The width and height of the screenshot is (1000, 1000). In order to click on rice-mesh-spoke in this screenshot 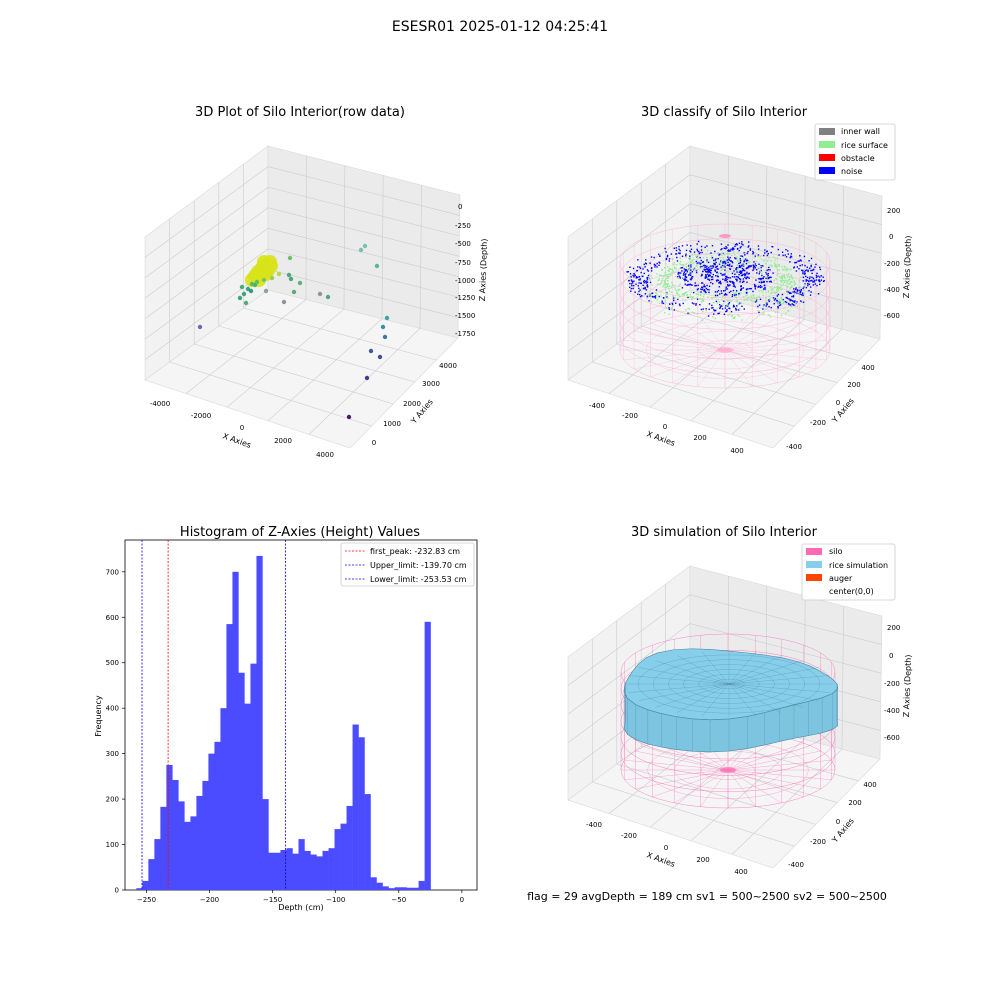, I will do `click(765, 695)`.